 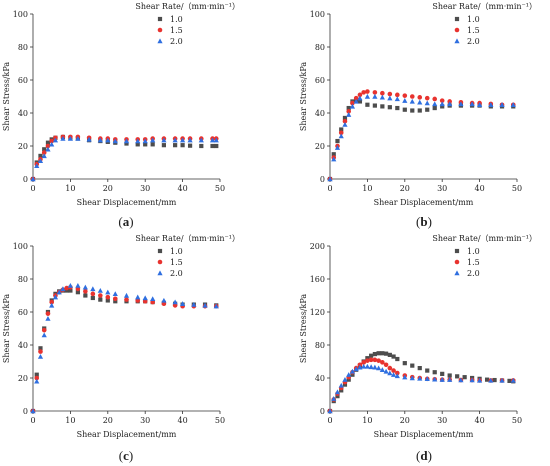 What do you see at coordinates (23, 113) in the screenshot?
I see `y-tick-label: 40` at bounding box center [23, 113].